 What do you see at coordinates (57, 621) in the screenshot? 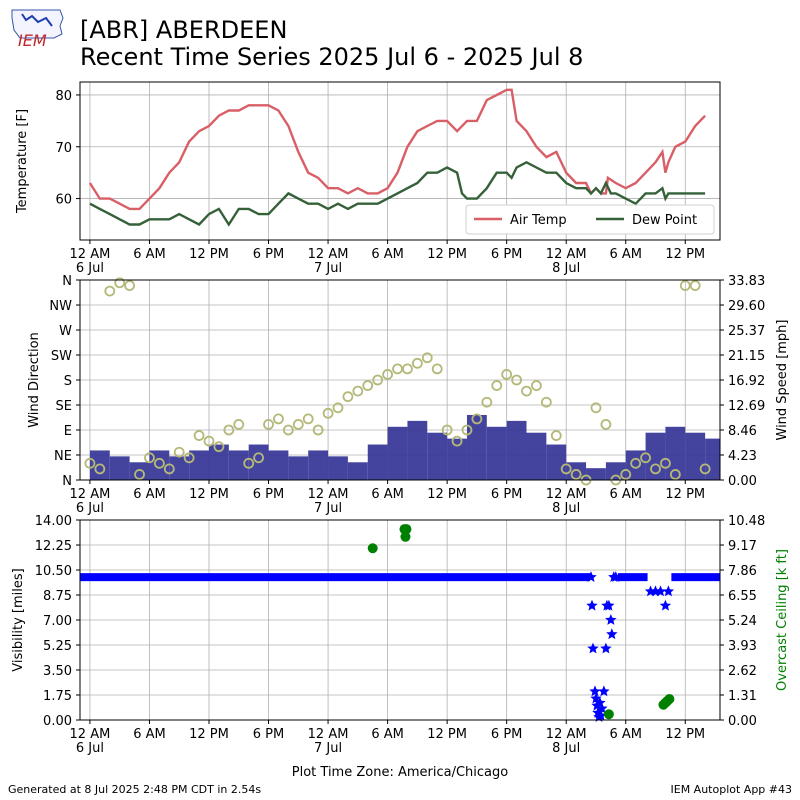
I see `visibility-tick-label: 7.00` at bounding box center [57, 621].